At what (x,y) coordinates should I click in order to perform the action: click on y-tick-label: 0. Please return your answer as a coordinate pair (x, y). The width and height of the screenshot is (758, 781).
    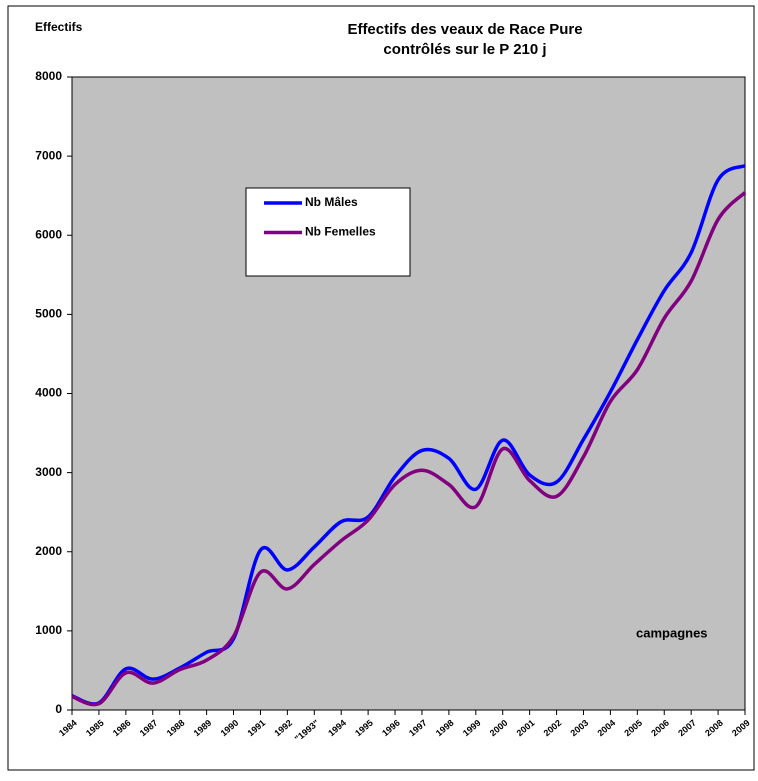
    Looking at the image, I should click on (58, 709).